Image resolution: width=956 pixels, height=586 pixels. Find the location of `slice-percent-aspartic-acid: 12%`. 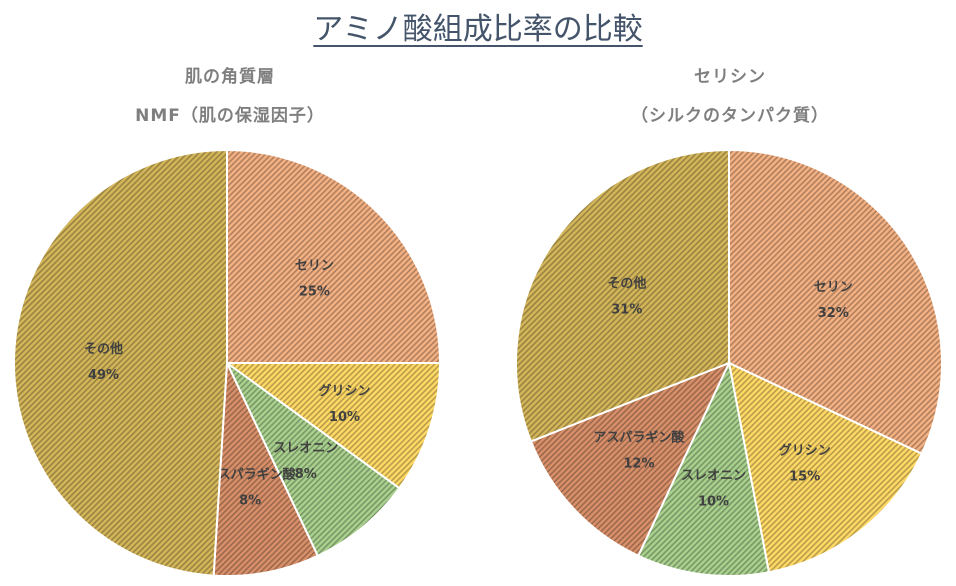

slice-percent-aspartic-acid: 12% is located at coordinates (638, 464).